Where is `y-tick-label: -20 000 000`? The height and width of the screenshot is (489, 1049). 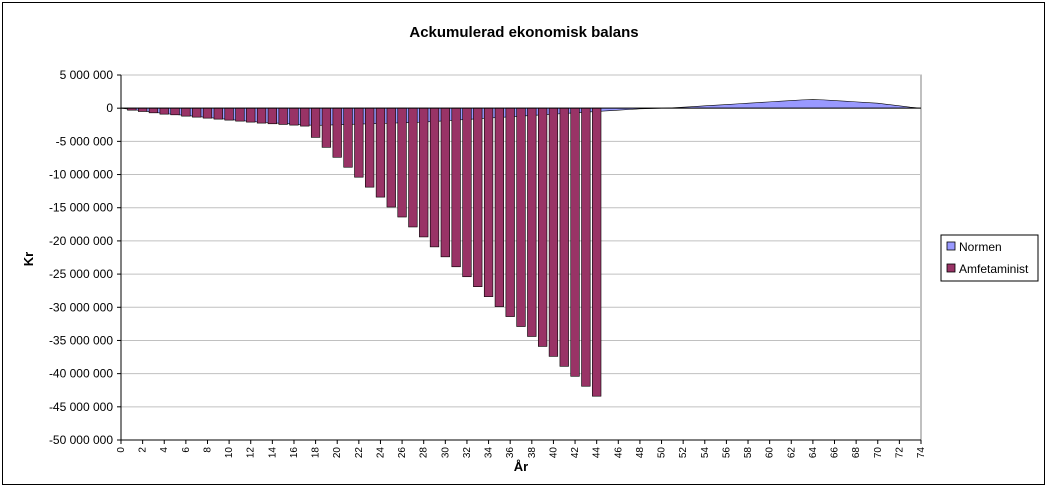 y-tick-label: -20 000 000 is located at coordinates (81, 241).